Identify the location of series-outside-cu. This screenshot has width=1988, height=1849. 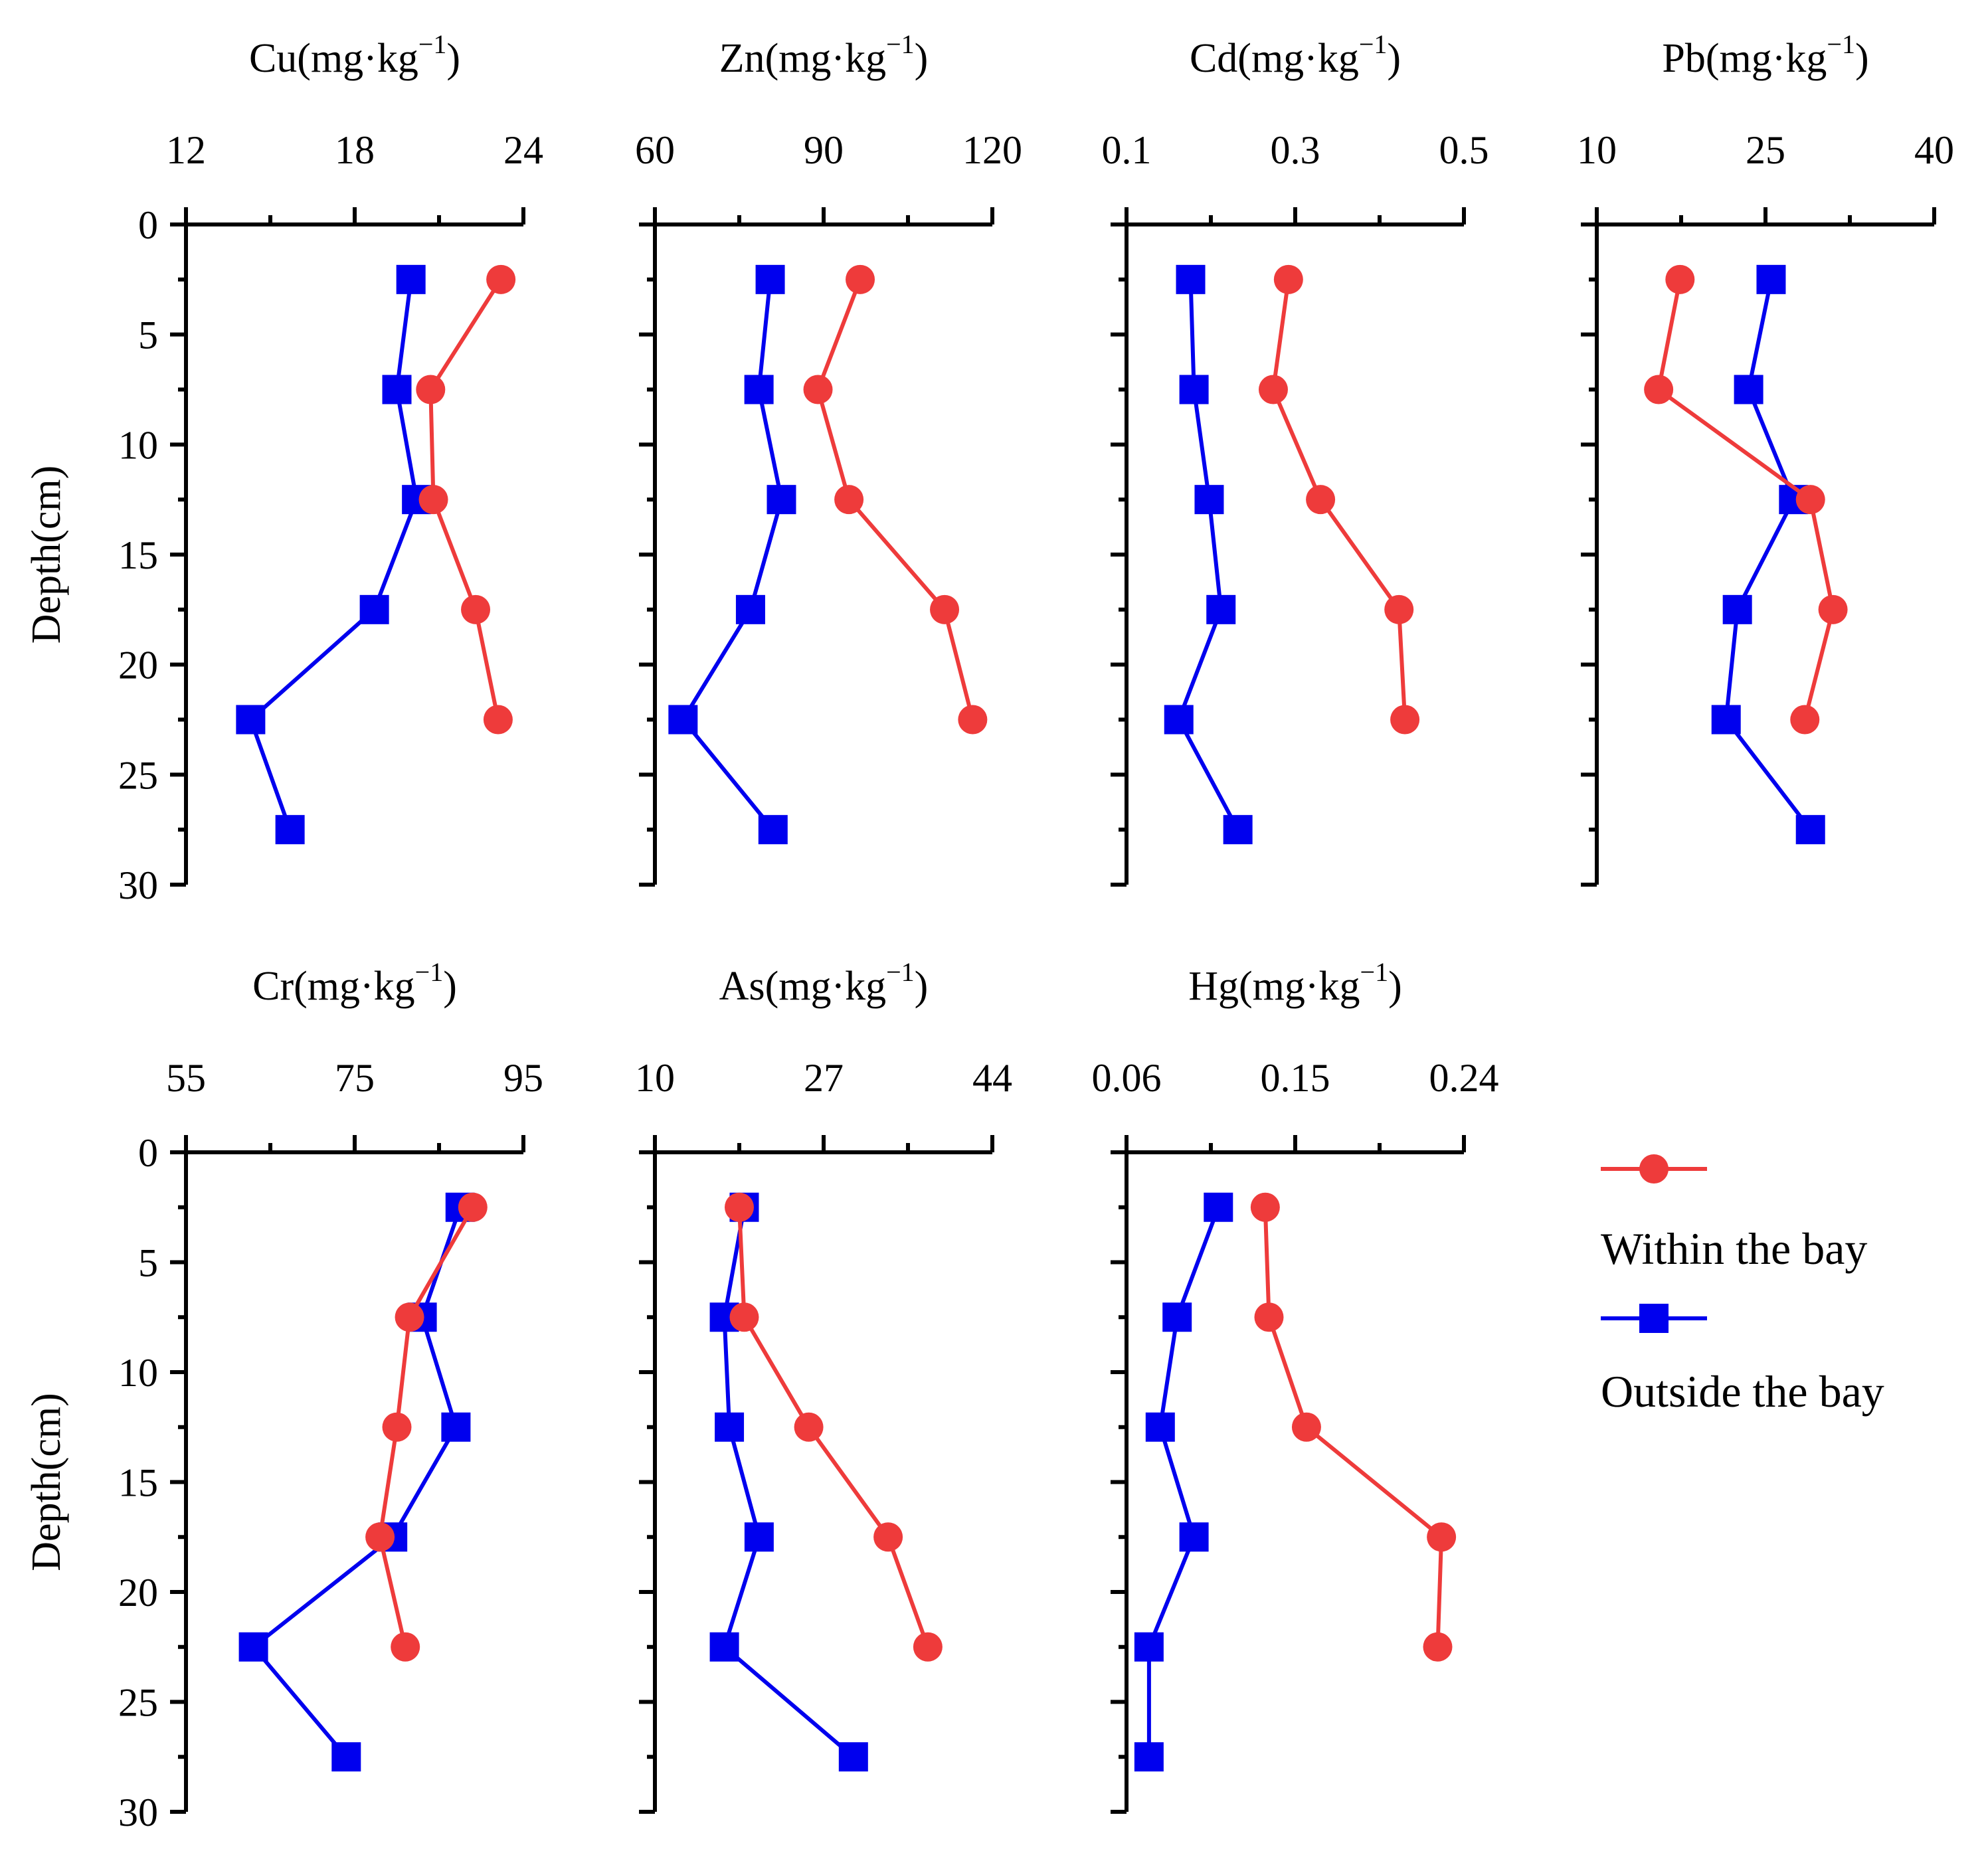
(334, 554).